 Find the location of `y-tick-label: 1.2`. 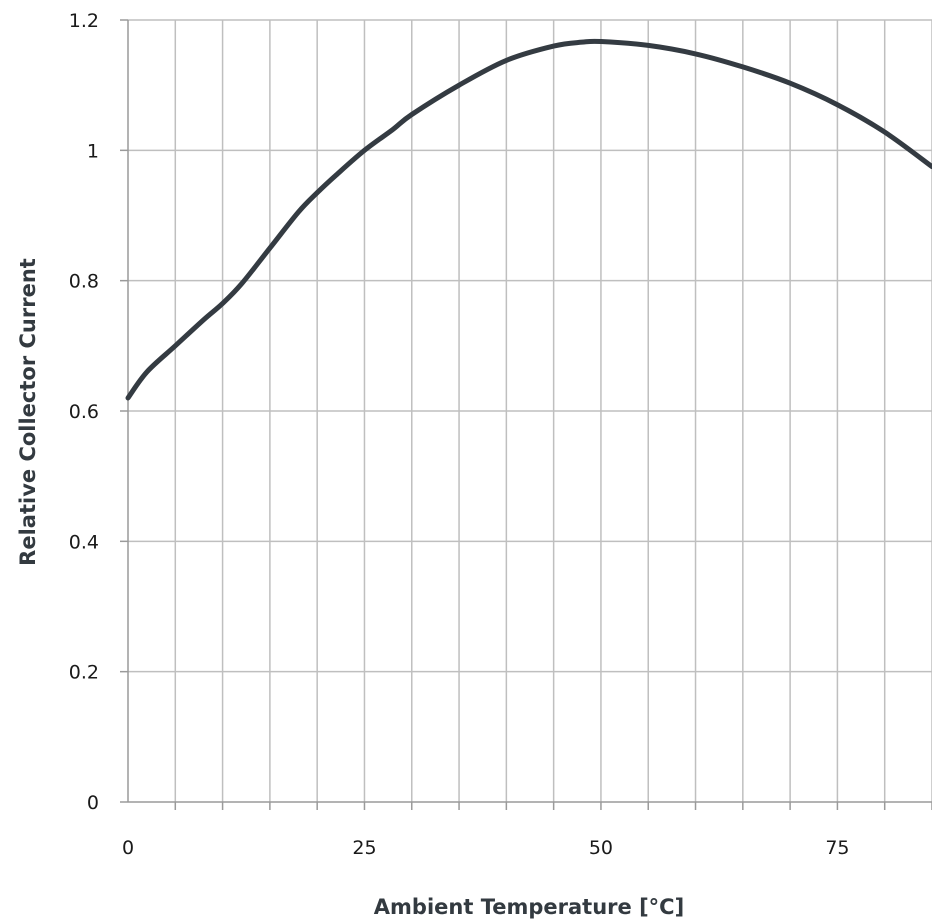

y-tick-label: 1.2 is located at coordinates (84, 21).